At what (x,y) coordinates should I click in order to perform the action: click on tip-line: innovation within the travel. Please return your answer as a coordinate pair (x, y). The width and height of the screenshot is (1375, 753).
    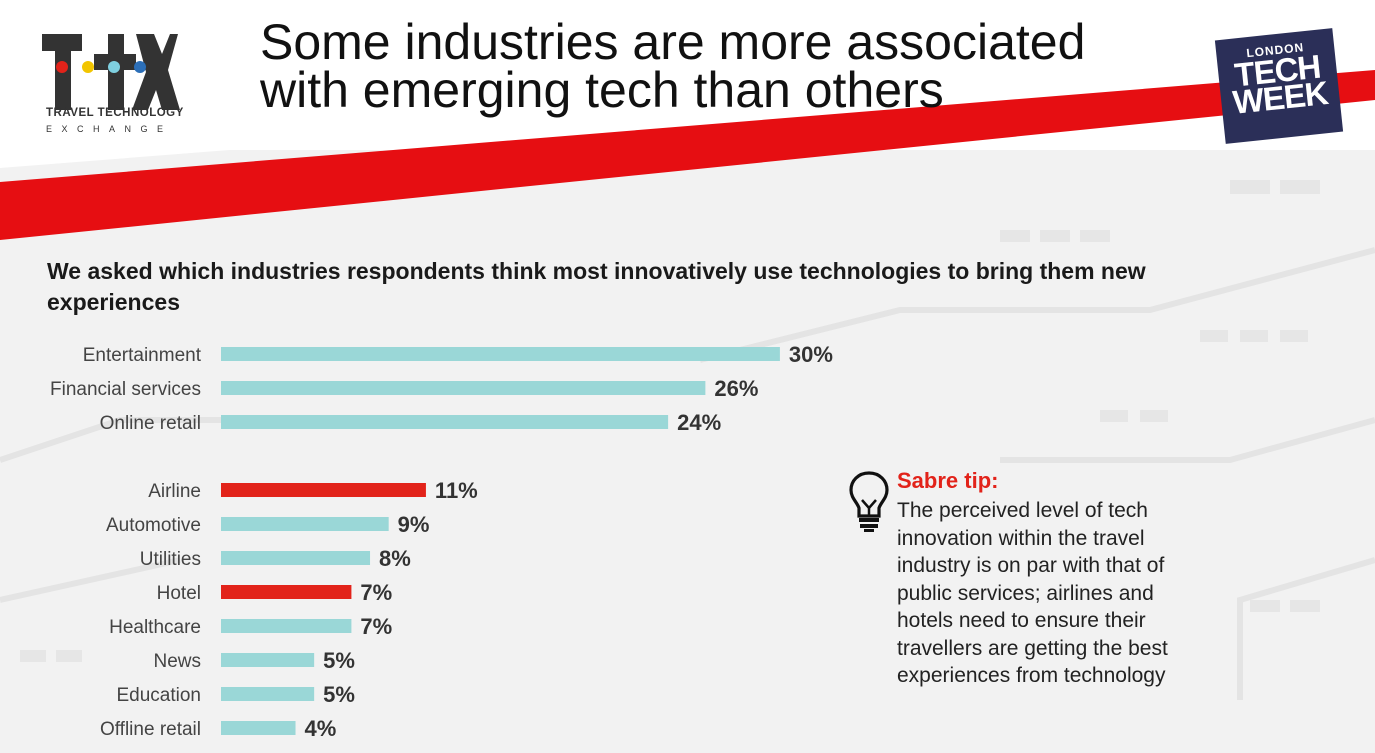
    Looking at the image, I should click on (1021, 538).